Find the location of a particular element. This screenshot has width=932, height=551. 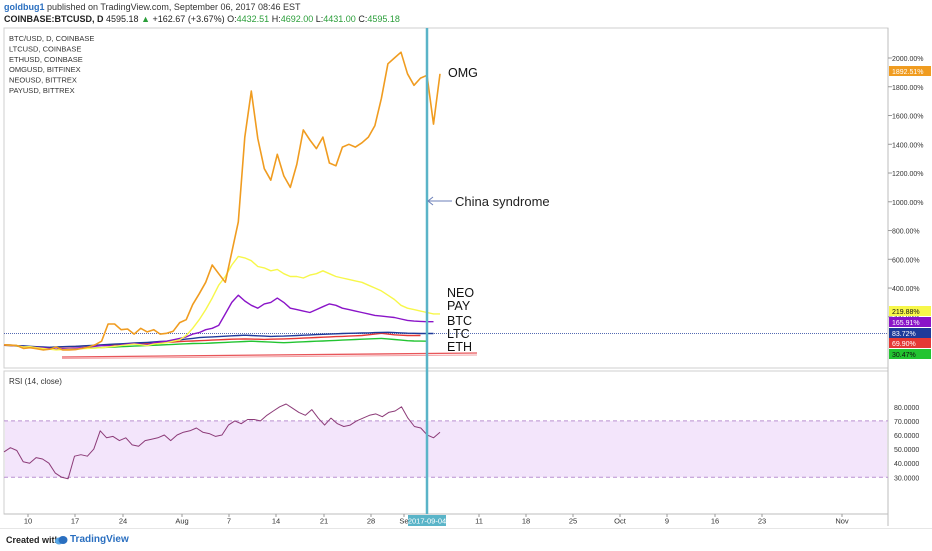

high-value: 4692.00 is located at coordinates (297, 19).